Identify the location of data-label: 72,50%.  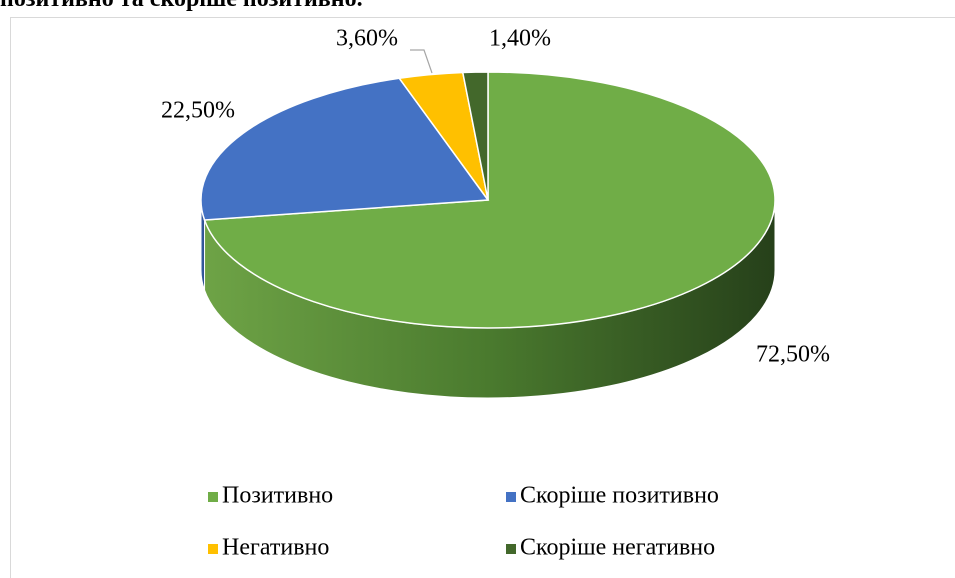
(793, 355).